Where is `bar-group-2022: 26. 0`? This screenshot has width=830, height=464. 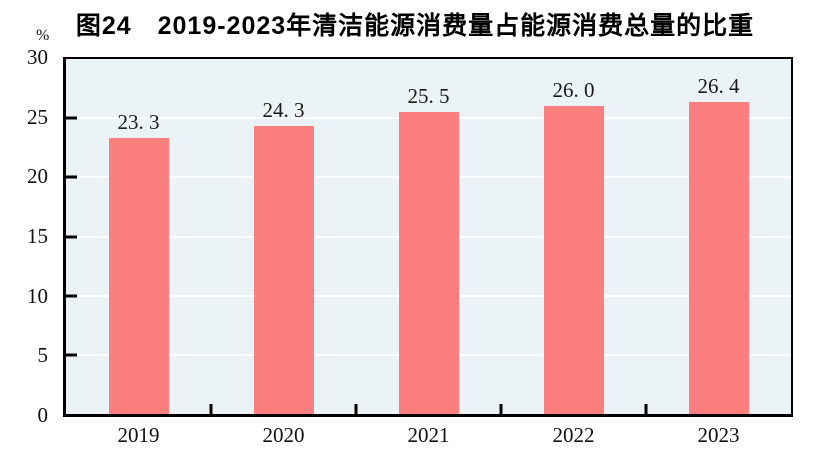
bar-group-2022: 26. 0 is located at coordinates (573, 236).